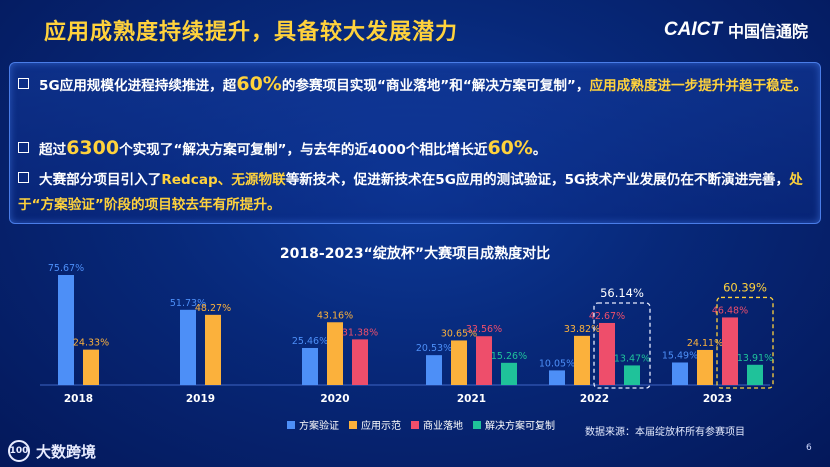  Describe the element at coordinates (319, 426) in the screenshot. I see `legend-label: 方案验证` at that location.